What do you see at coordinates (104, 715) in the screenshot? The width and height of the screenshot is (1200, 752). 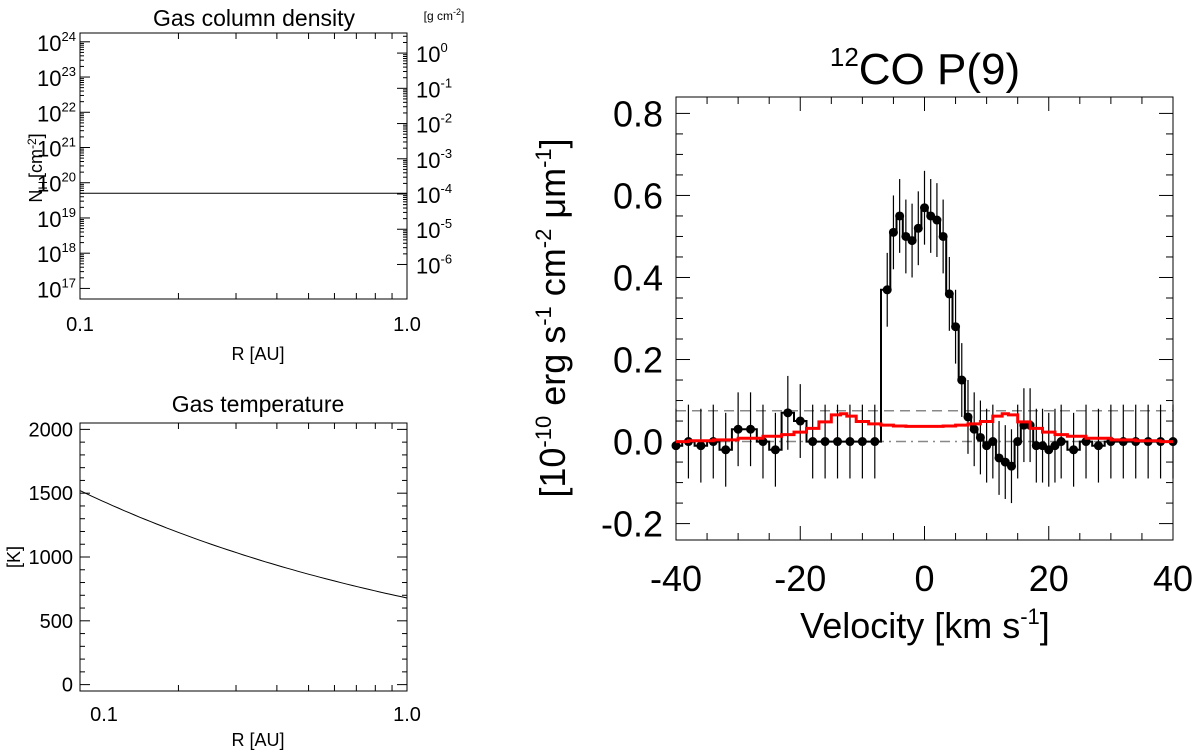 I see `temperature-xtick-label-0.1: 0.1` at bounding box center [104, 715].